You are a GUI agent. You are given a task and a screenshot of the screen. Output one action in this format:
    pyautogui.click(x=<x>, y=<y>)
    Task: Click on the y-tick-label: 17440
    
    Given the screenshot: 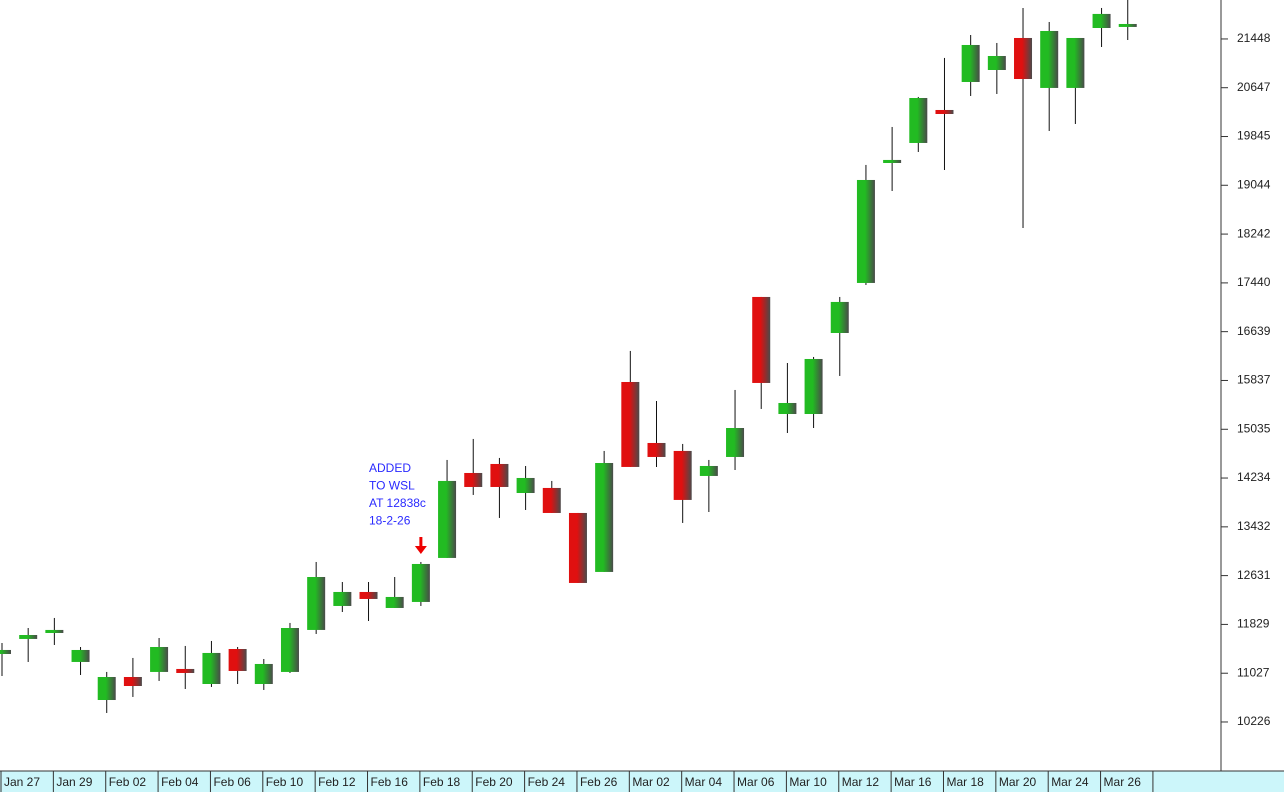 What is the action you would take?
    pyautogui.click(x=1254, y=282)
    